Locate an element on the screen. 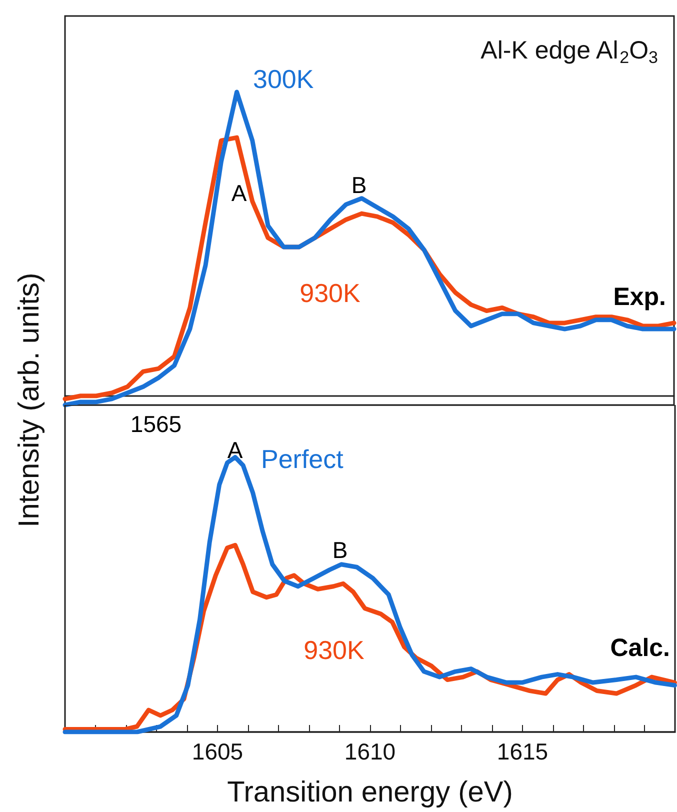 Image resolution: width=677 pixels, height=812 pixels. annotation: Calc. is located at coordinates (640, 648).